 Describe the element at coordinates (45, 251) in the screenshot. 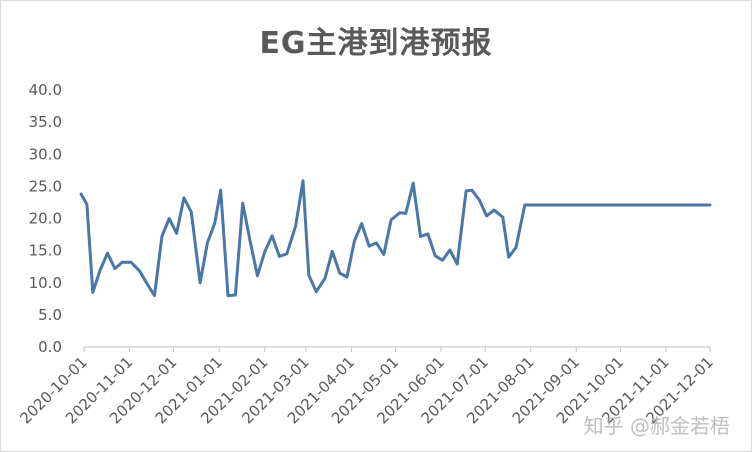

I see `y-tick-label: 15.0` at that location.